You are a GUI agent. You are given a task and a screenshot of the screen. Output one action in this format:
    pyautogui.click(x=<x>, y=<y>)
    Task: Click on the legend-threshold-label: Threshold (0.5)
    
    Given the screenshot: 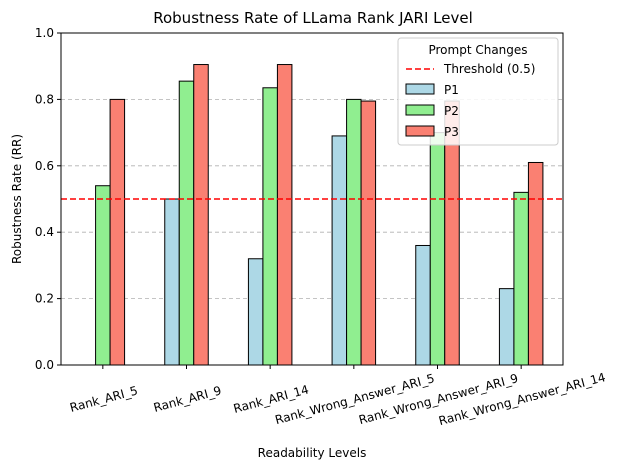 What is the action you would take?
    pyautogui.click(x=489, y=69)
    